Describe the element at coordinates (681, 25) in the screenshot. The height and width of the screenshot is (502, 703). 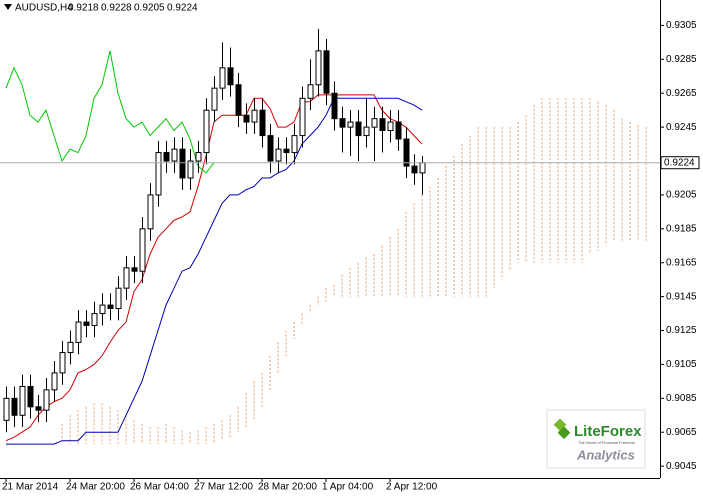
I see `y-tick-label: 0.9305` at that location.